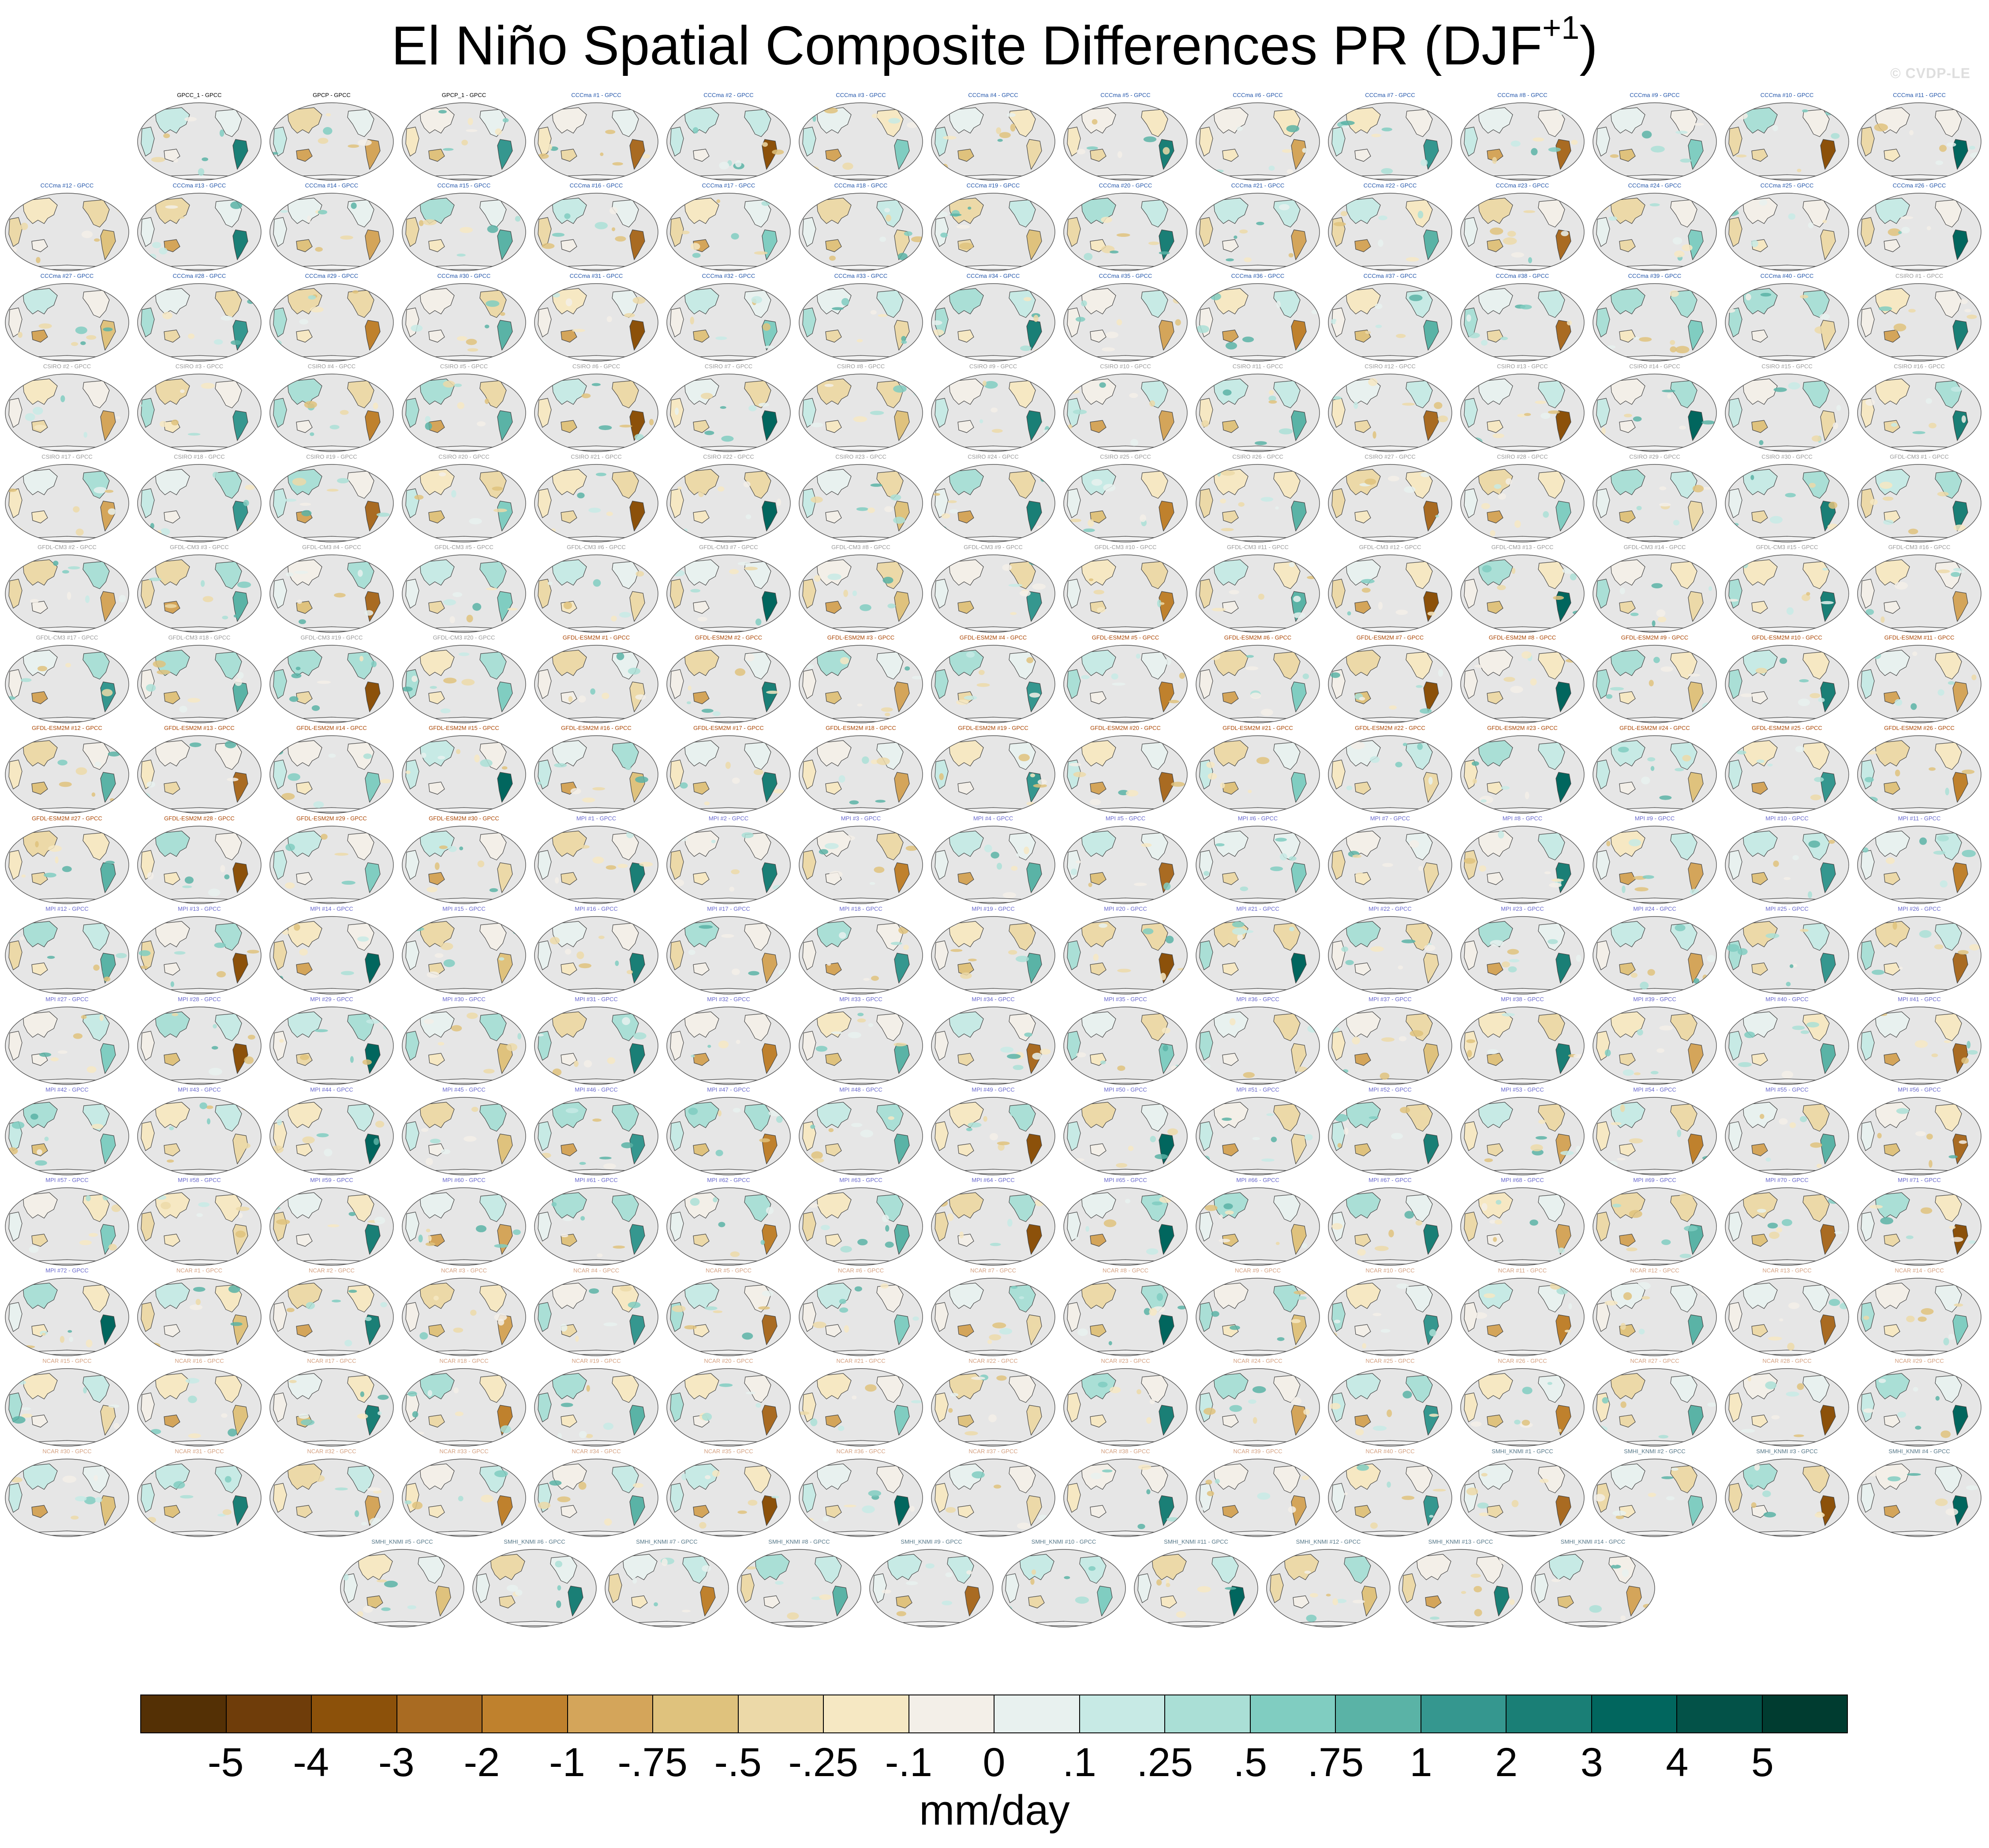 This screenshot has height=1848, width=1989. Describe the element at coordinates (464, 1042) in the screenshot. I see `map-panel: MPI #30 - GPCC` at that location.